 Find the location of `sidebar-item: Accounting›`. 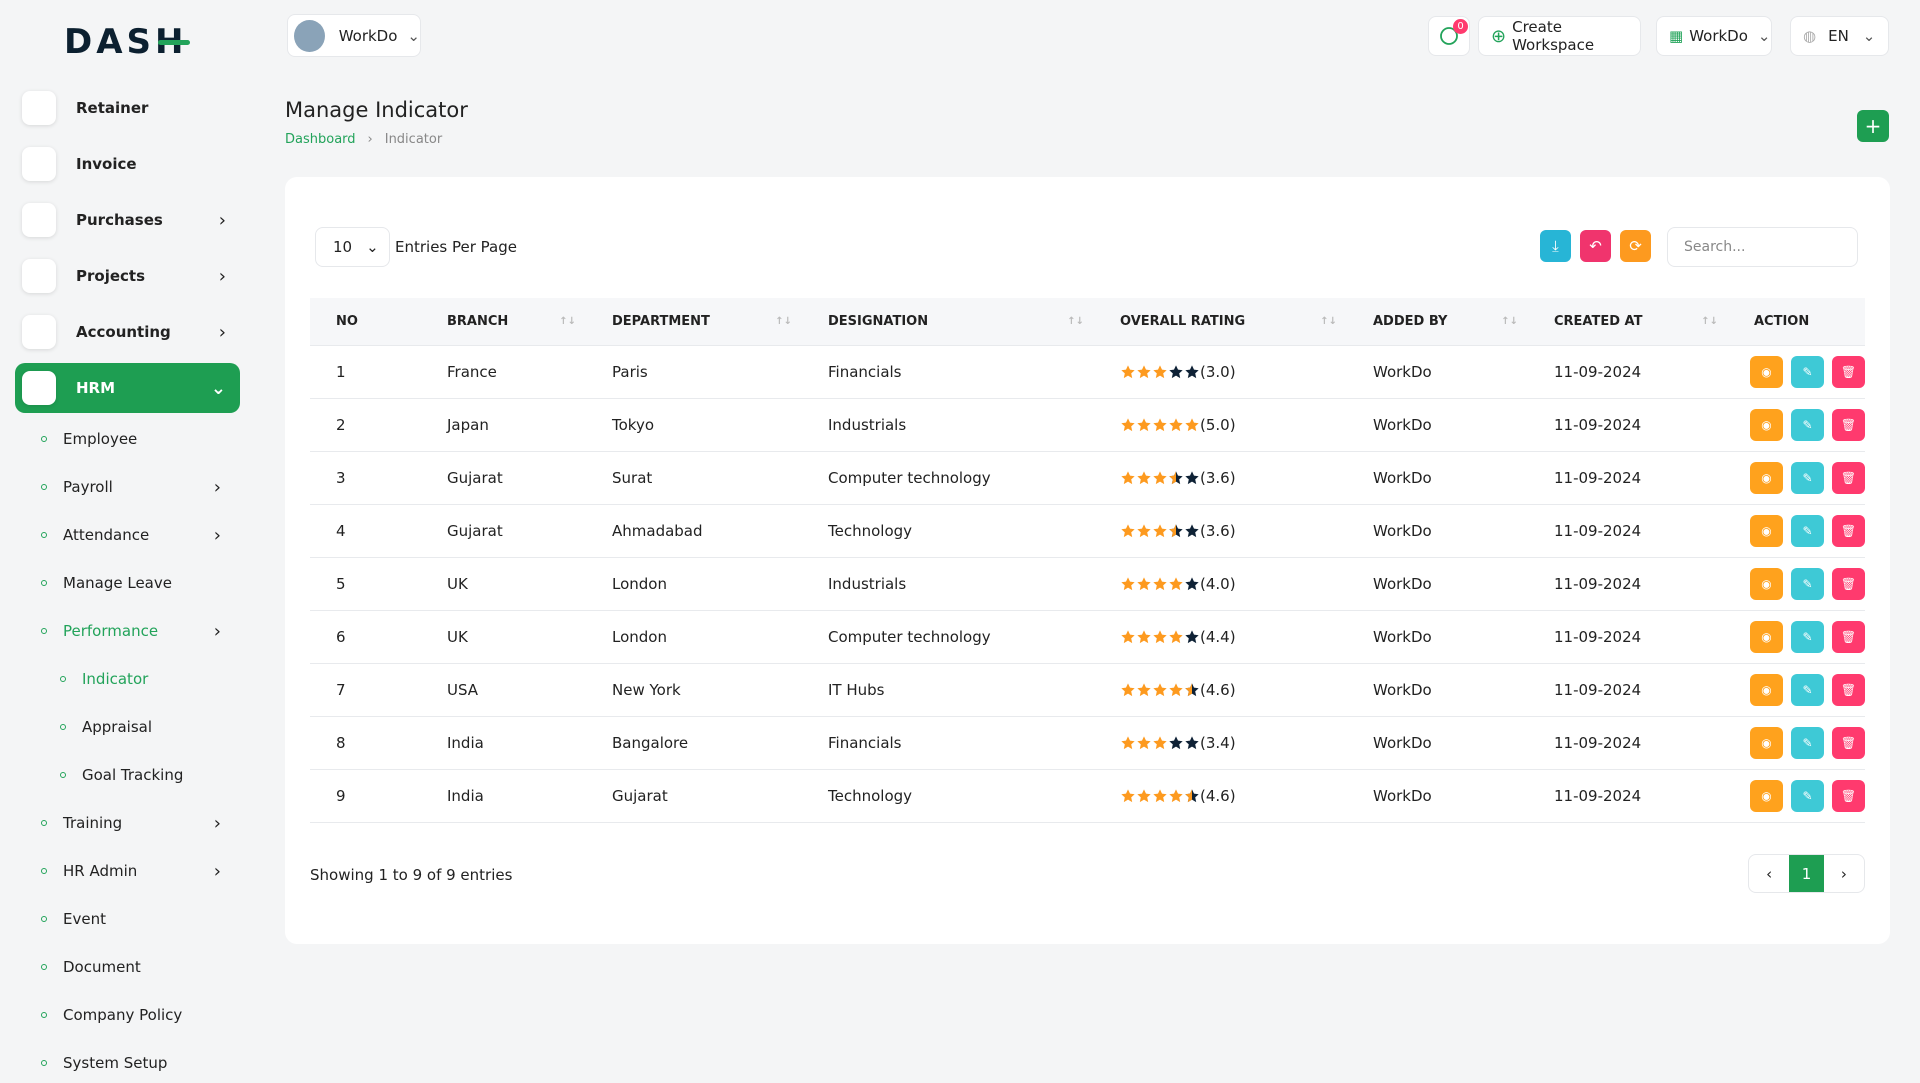

sidebar-item: Accounting› is located at coordinates (127, 332).